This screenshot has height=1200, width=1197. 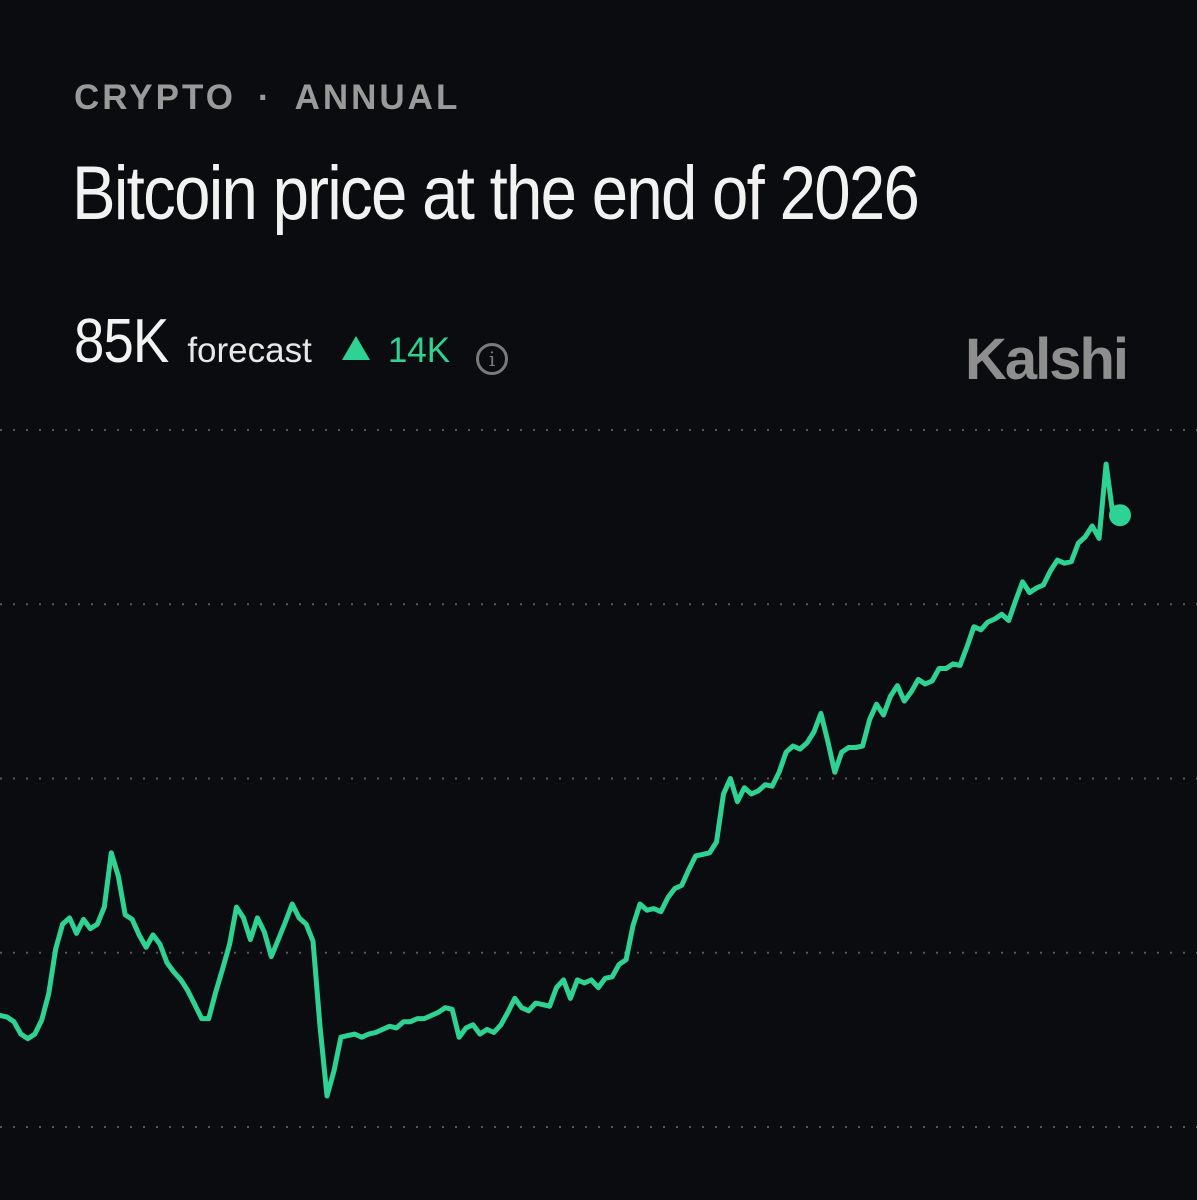 I want to click on up-arrow-icon, so click(x=355, y=348).